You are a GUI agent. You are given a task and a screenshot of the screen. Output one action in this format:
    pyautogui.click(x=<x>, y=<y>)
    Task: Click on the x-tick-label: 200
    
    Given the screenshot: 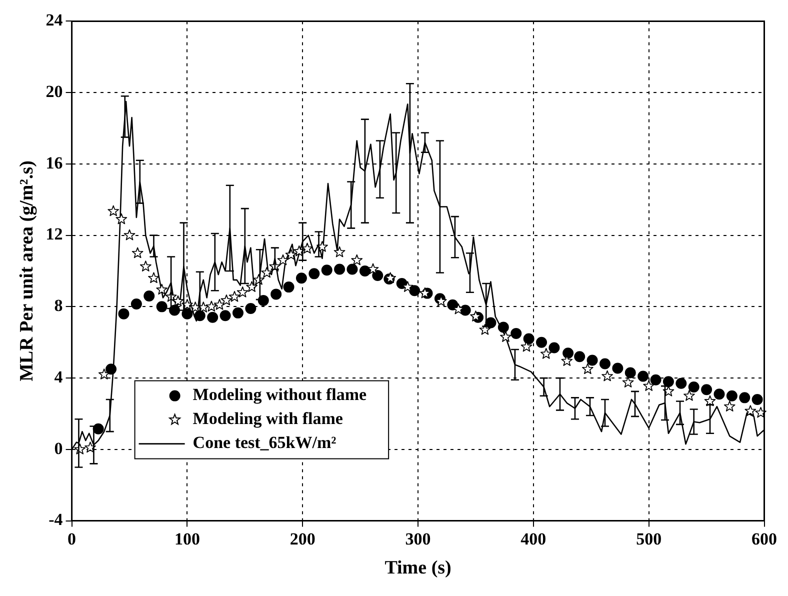 What is the action you would take?
    pyautogui.click(x=303, y=538)
    